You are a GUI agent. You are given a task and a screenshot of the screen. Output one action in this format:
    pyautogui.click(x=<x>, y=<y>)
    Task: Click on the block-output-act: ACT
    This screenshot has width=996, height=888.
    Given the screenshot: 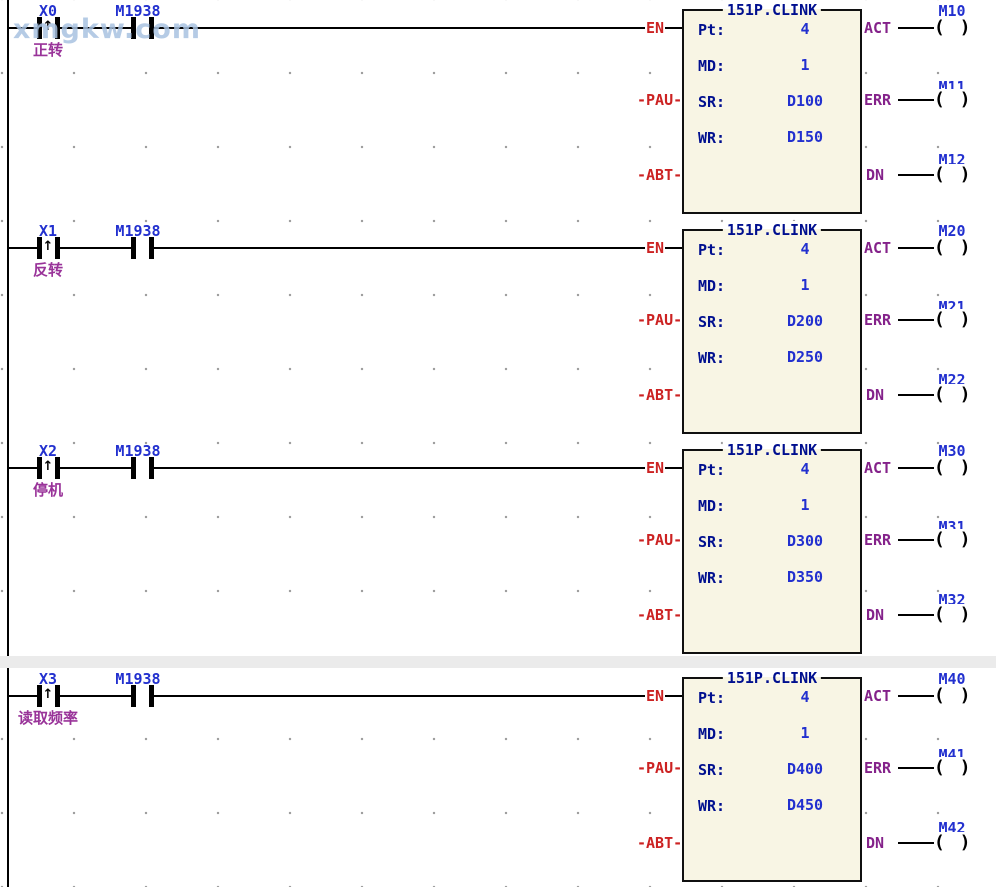 What is the action you would take?
    pyautogui.click(x=878, y=28)
    